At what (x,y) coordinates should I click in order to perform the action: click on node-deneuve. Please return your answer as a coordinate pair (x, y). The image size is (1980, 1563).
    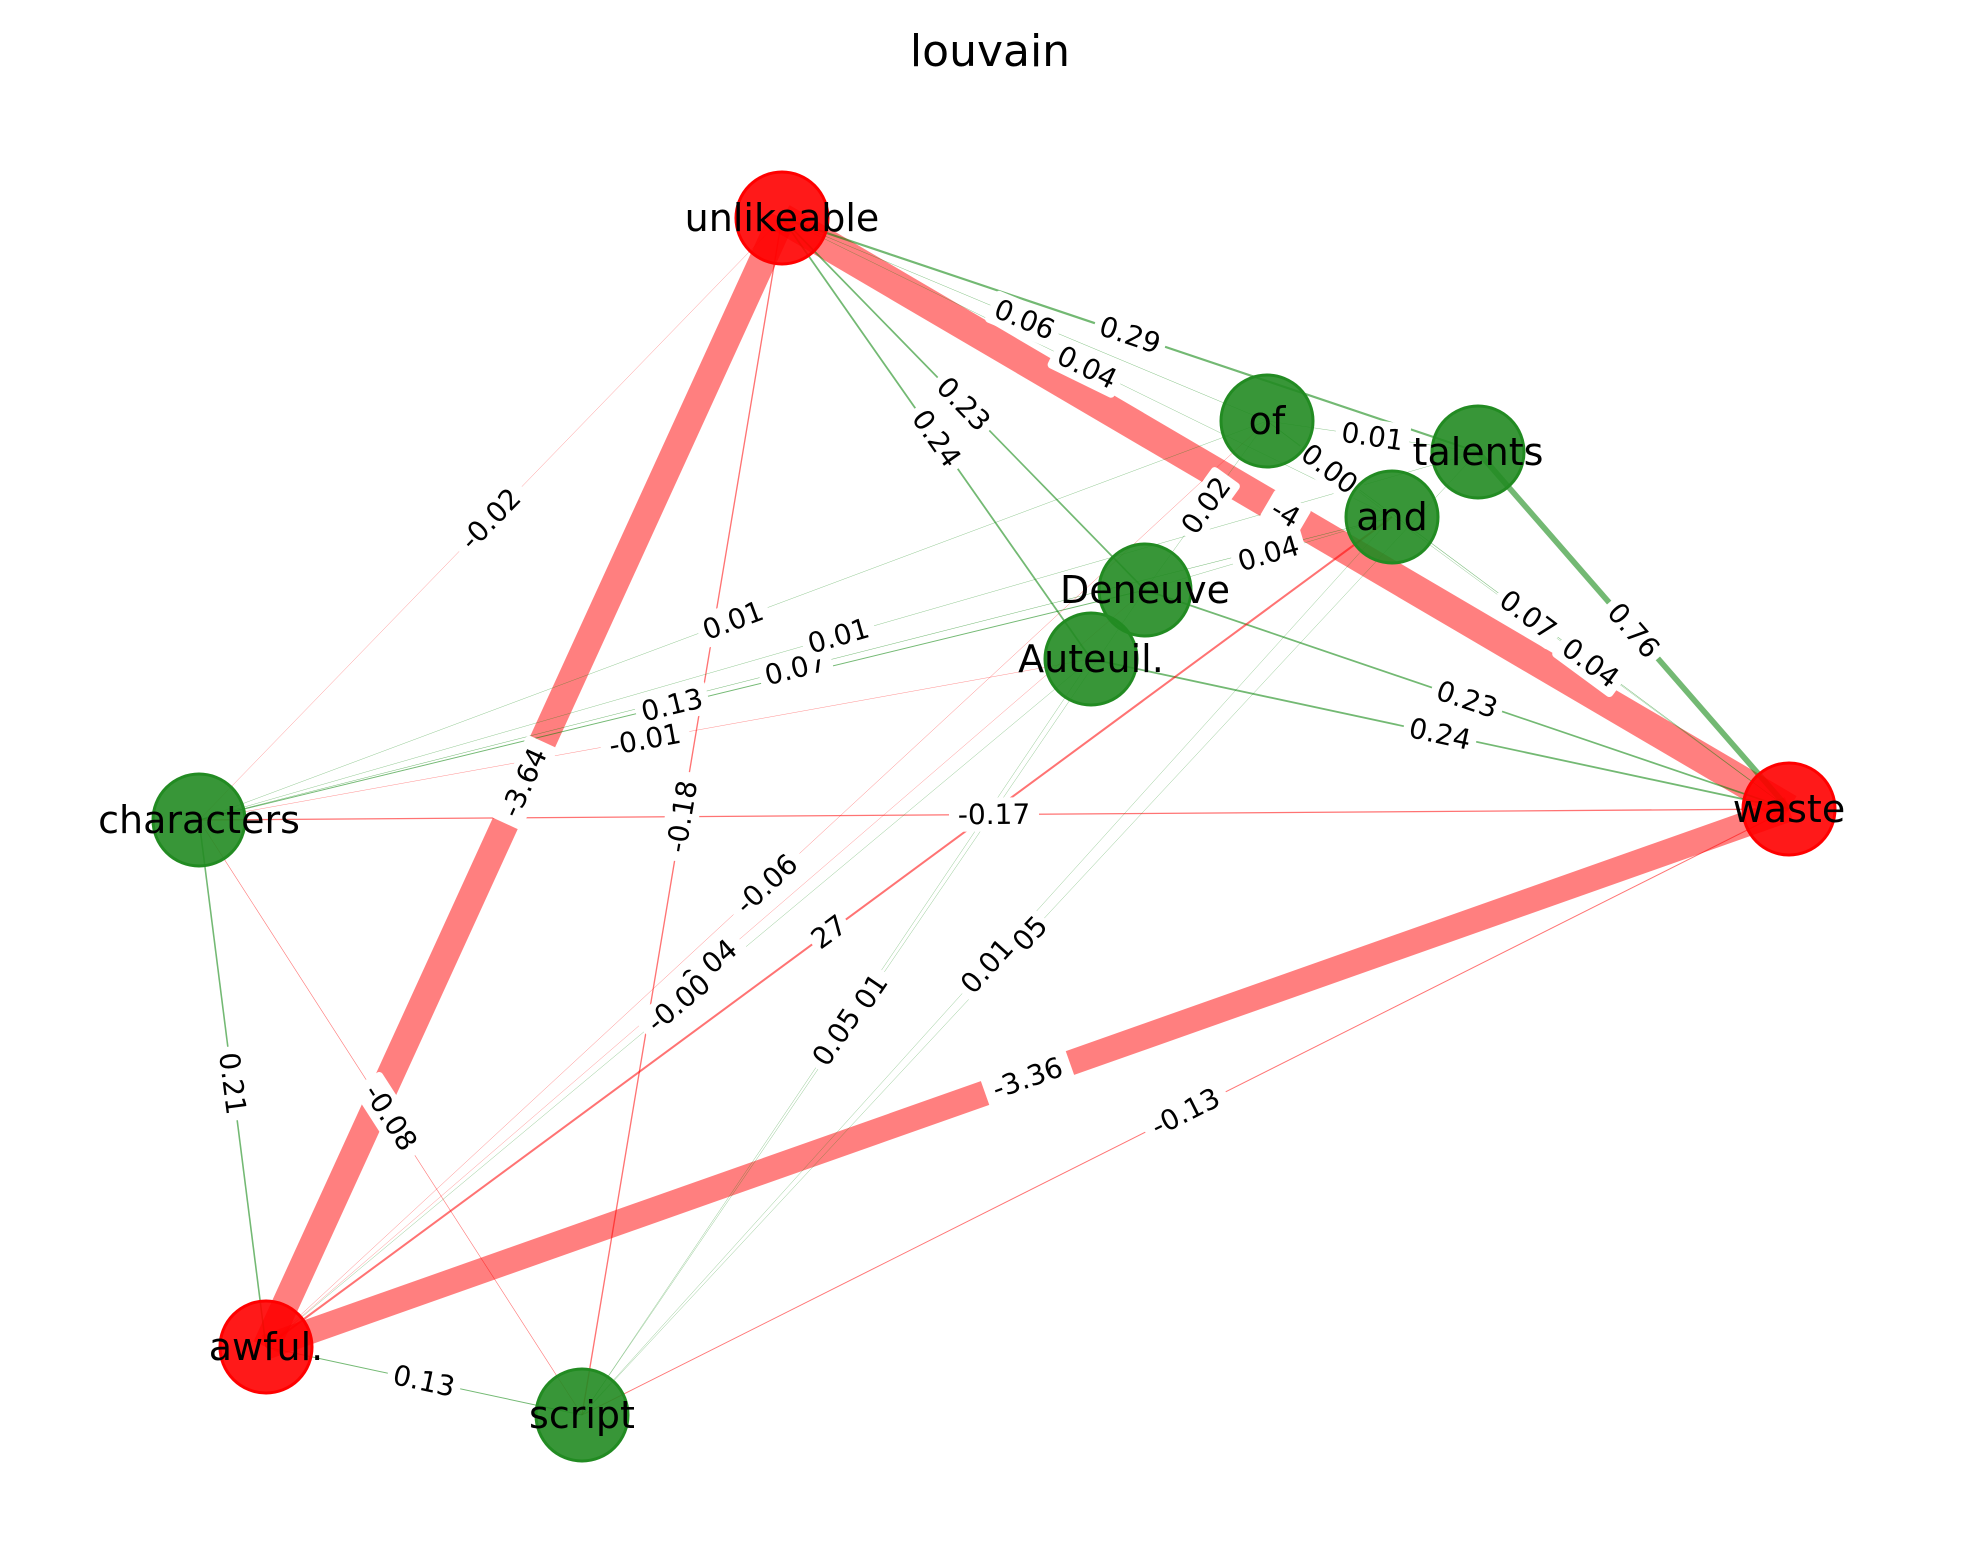
    Looking at the image, I should click on (1145, 590).